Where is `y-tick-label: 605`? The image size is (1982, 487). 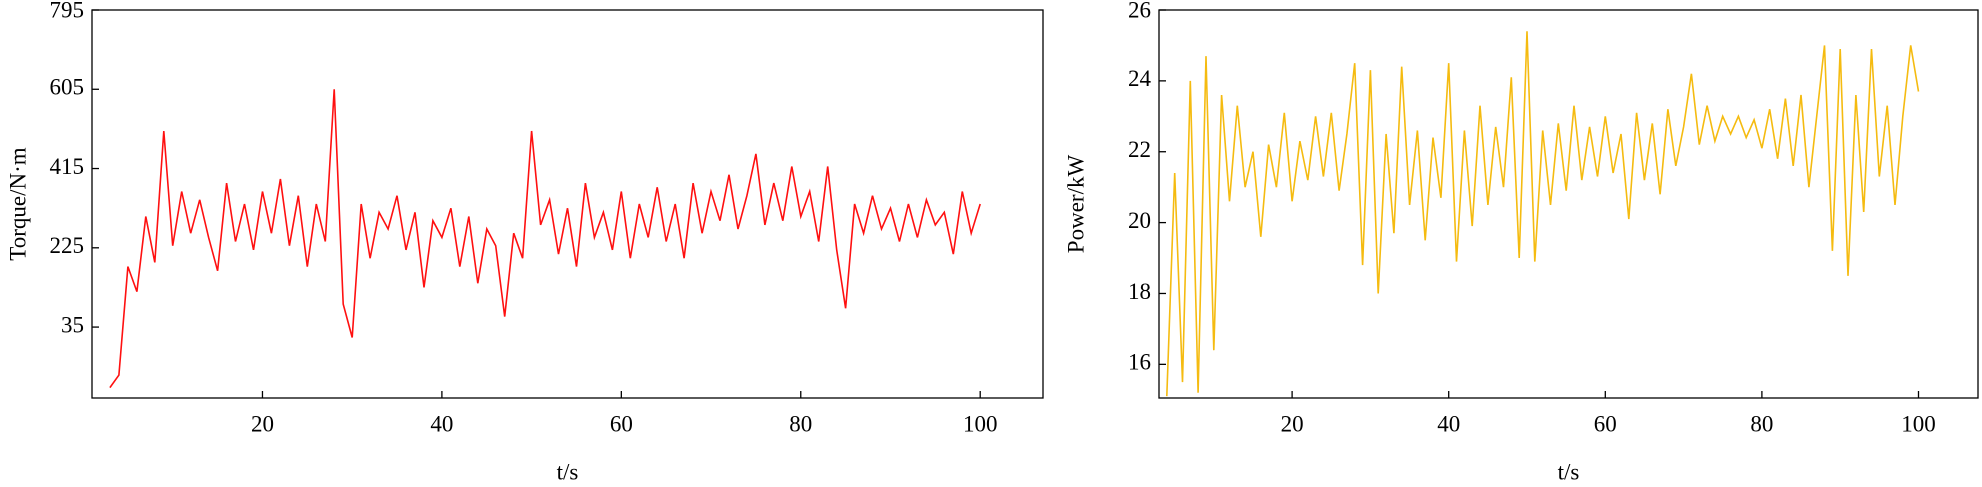 y-tick-label: 605 is located at coordinates (67, 87).